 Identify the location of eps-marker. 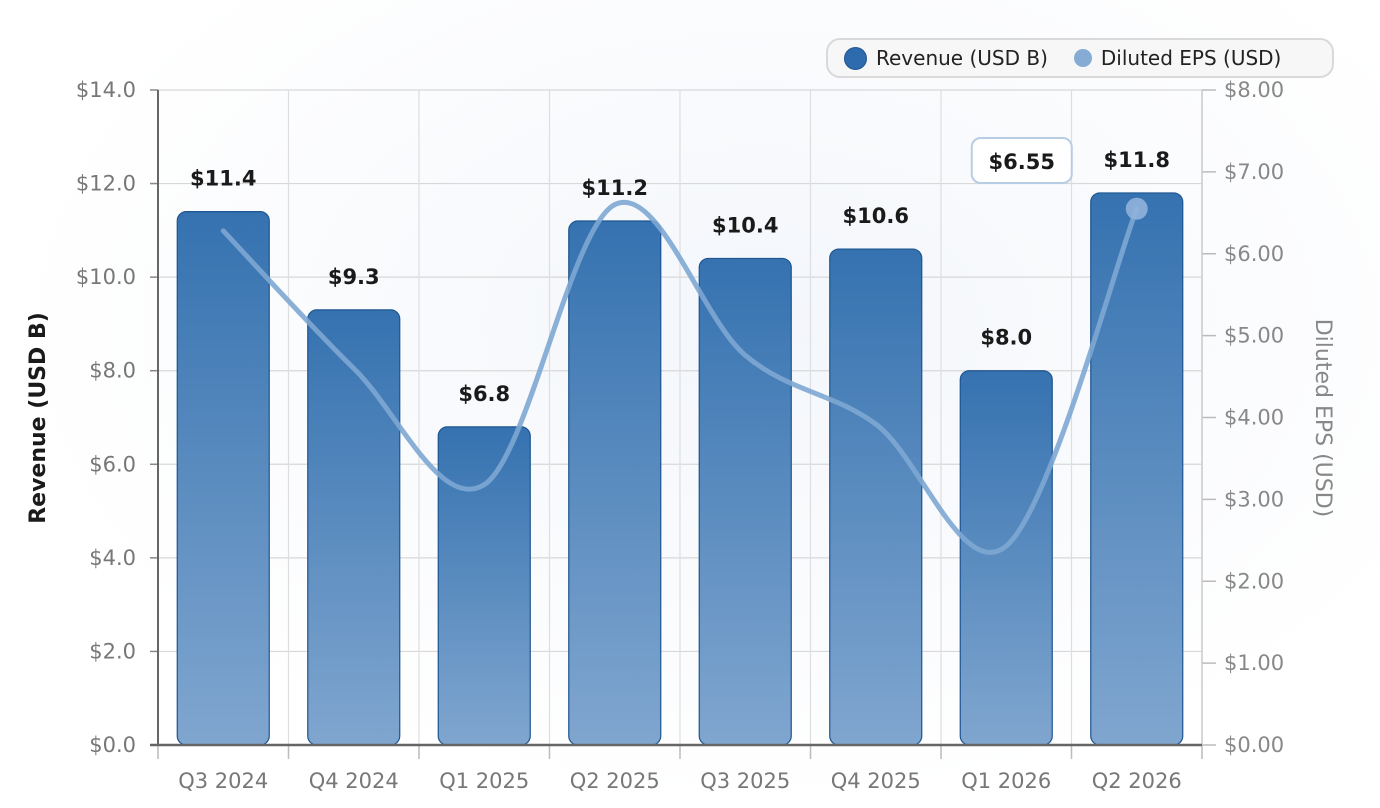
(1136, 208).